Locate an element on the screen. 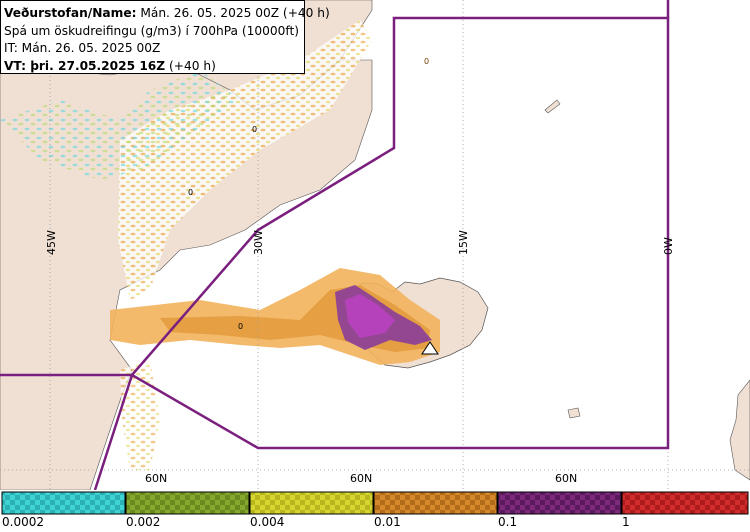  legend-label: 0.01 is located at coordinates (387, 522).